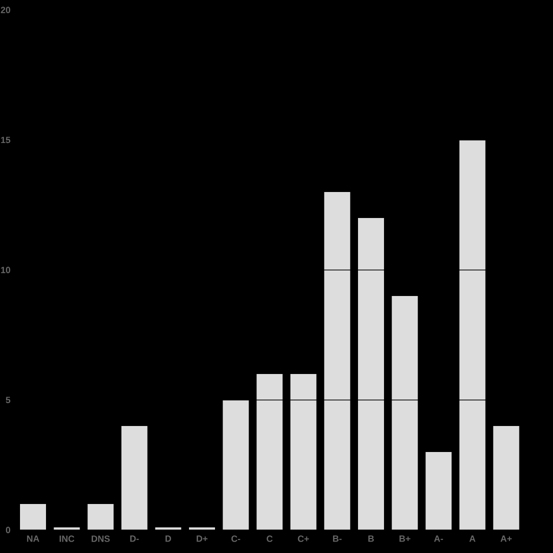  What do you see at coordinates (405, 539) in the screenshot?
I see `x-tick-label: B+` at bounding box center [405, 539].